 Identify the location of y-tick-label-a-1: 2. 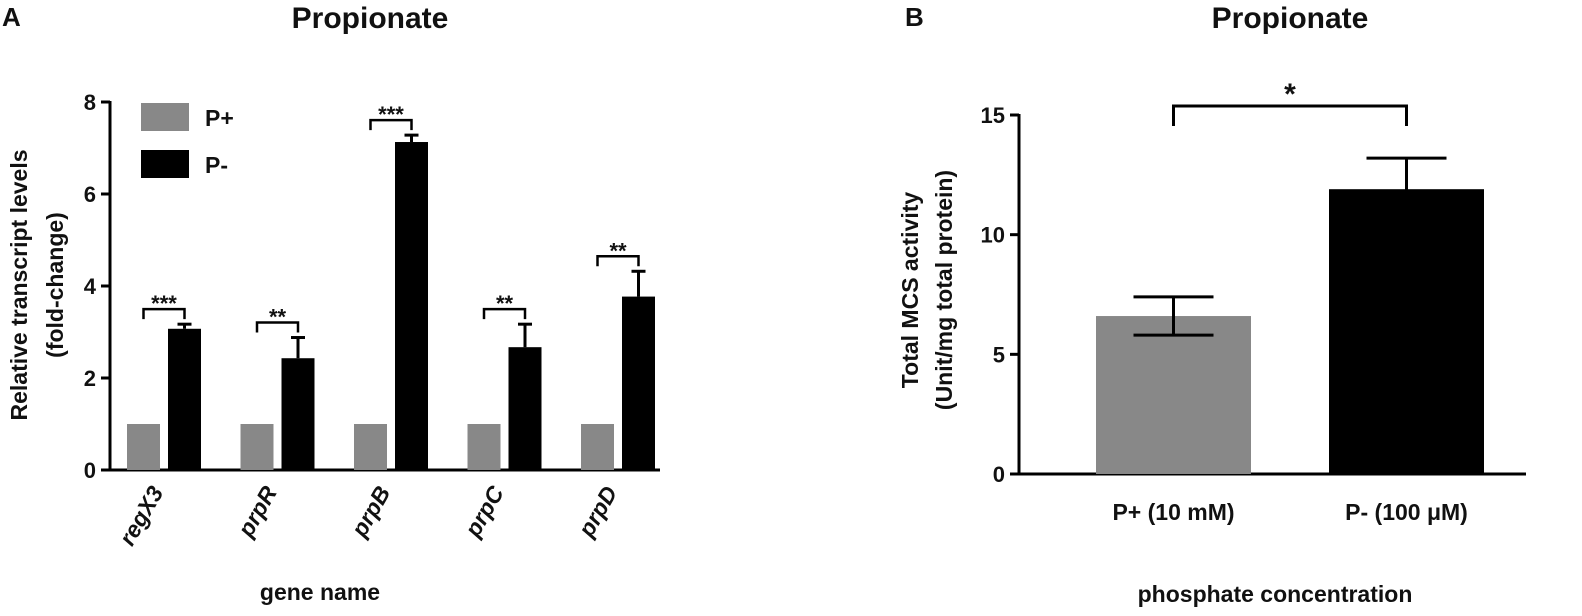
(90, 378).